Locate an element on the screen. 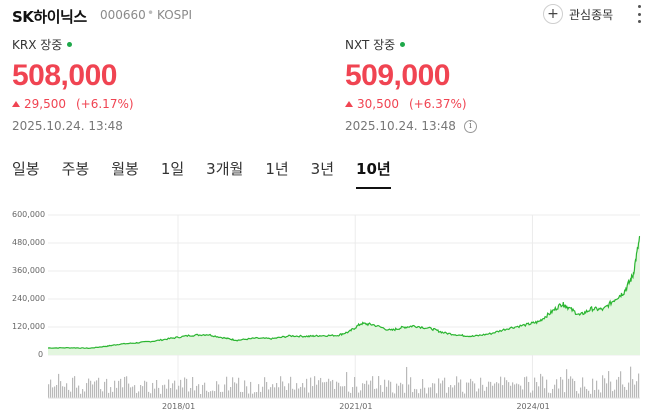 The image size is (650, 415). nxt-price: 509,000 is located at coordinates (397, 75).